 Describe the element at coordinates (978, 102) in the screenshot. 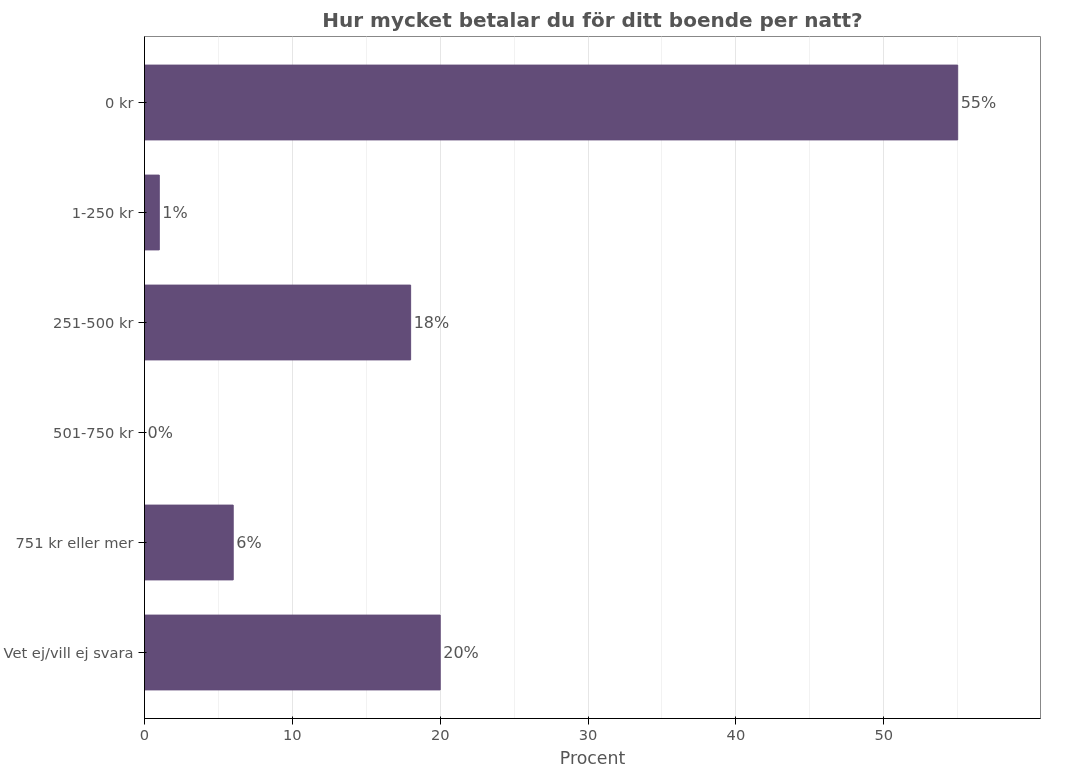

I see `data-label: 55%` at that location.